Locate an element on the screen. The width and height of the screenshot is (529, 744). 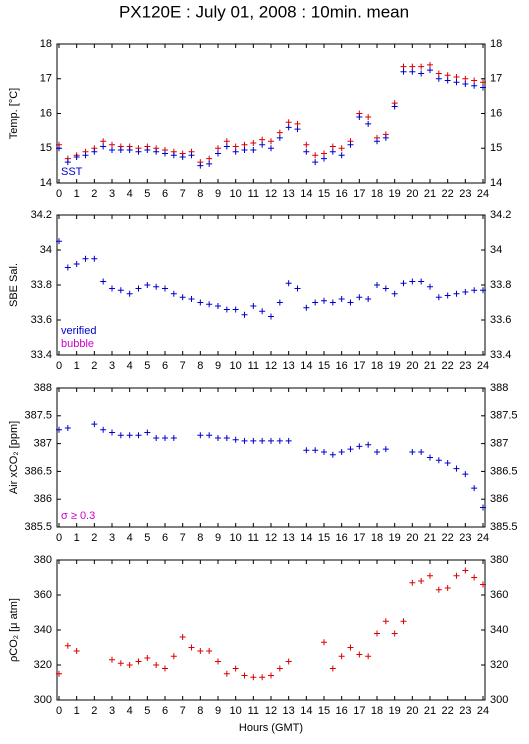
y-tick-label-right: 33.8 is located at coordinates (500, 285).